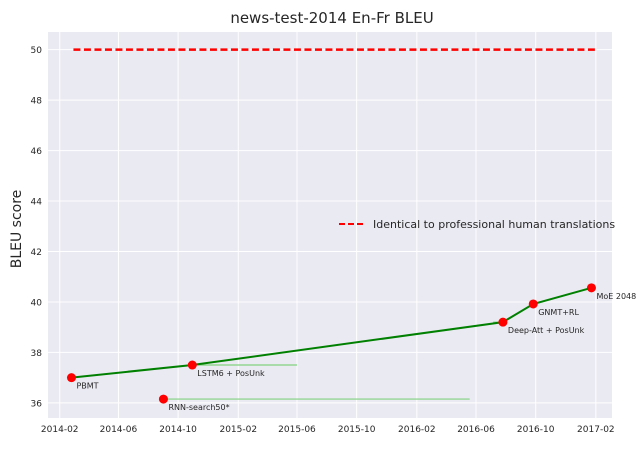  What do you see at coordinates (616, 296) in the screenshot?
I see `data-point-label: MoE 2048` at bounding box center [616, 296].